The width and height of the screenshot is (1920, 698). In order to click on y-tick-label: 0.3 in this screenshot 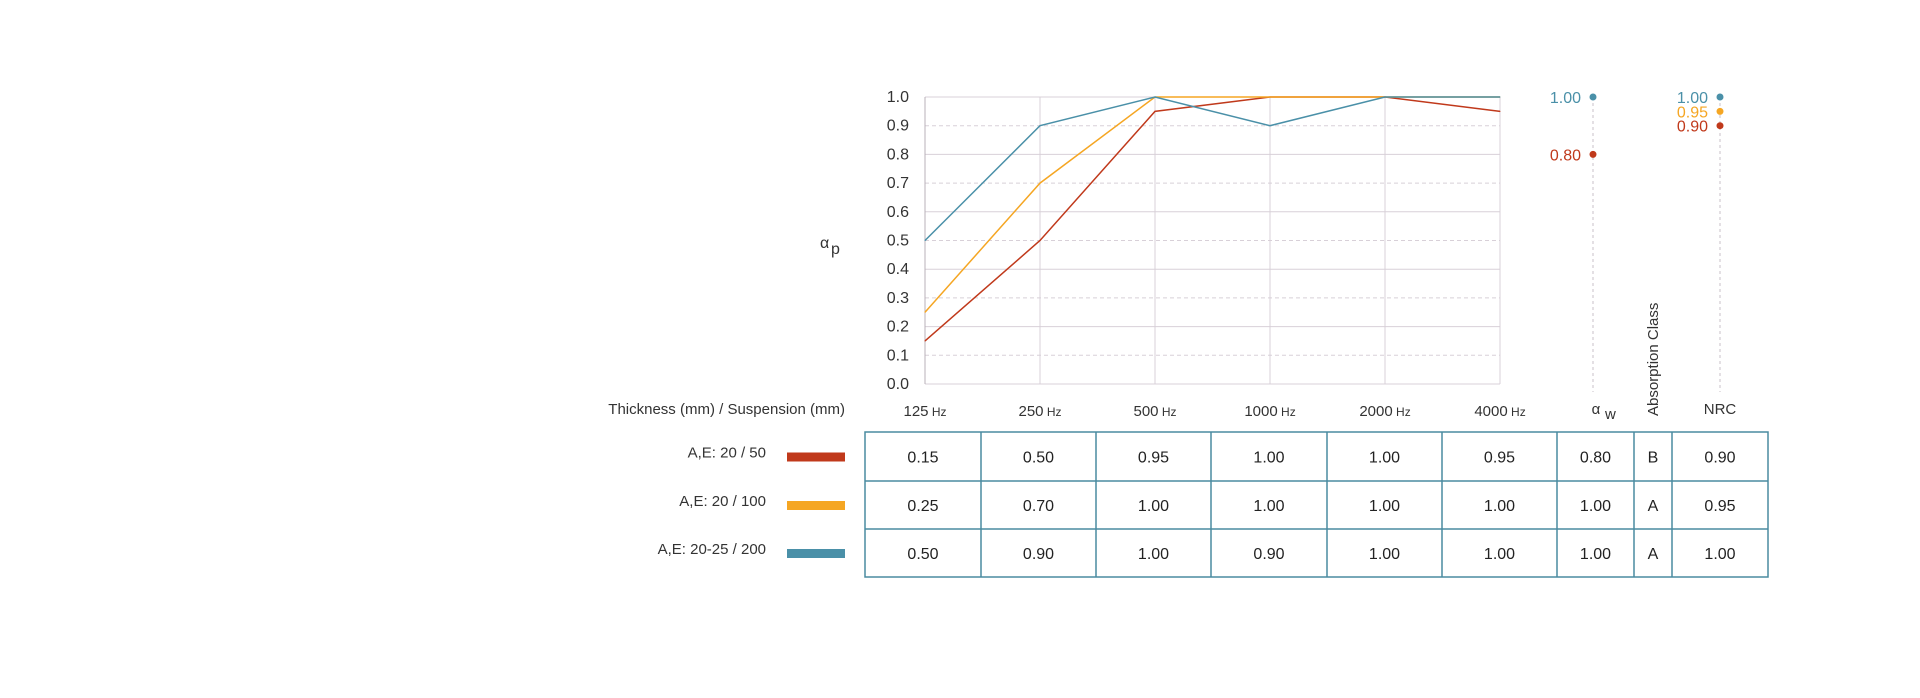, I will do `click(898, 298)`.